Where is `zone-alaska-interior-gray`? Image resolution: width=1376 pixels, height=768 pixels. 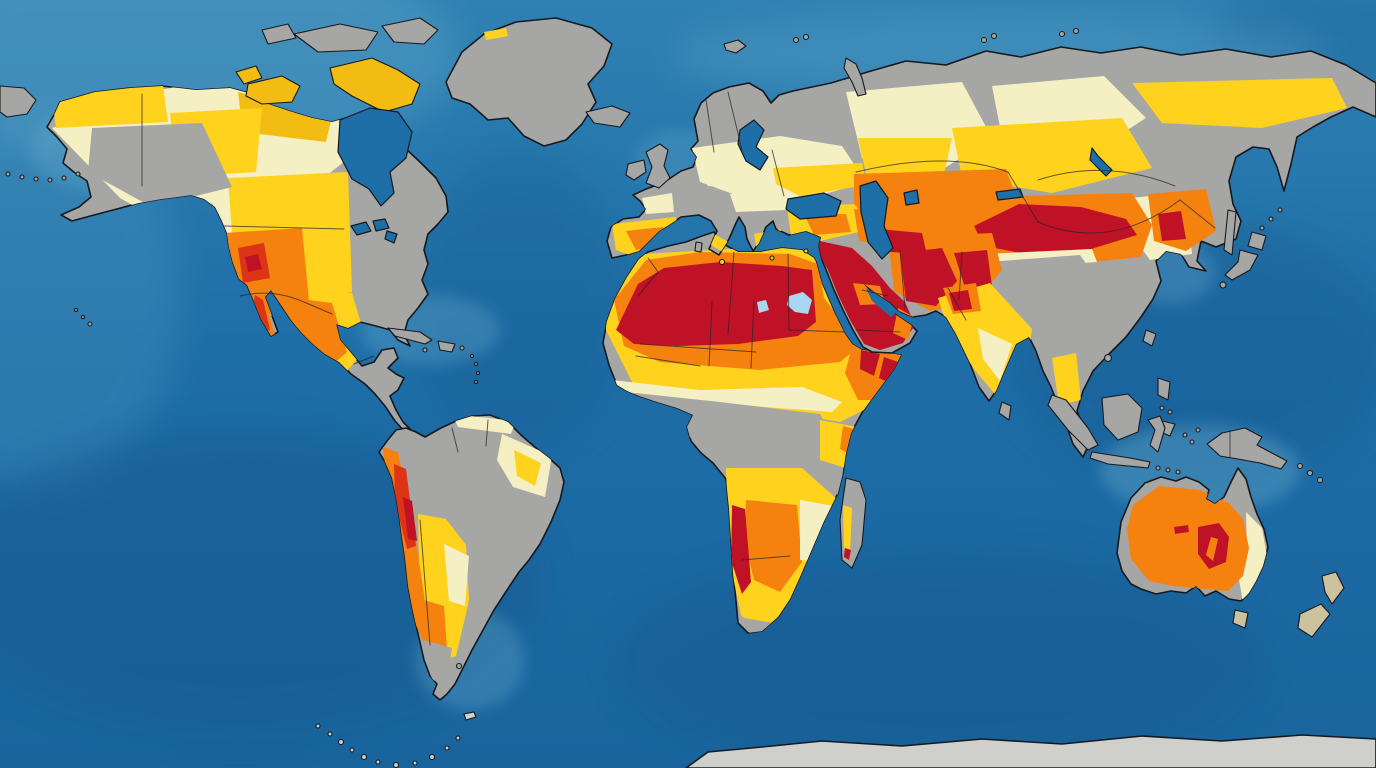 zone-alaska-interior-gray is located at coordinates (160, 165).